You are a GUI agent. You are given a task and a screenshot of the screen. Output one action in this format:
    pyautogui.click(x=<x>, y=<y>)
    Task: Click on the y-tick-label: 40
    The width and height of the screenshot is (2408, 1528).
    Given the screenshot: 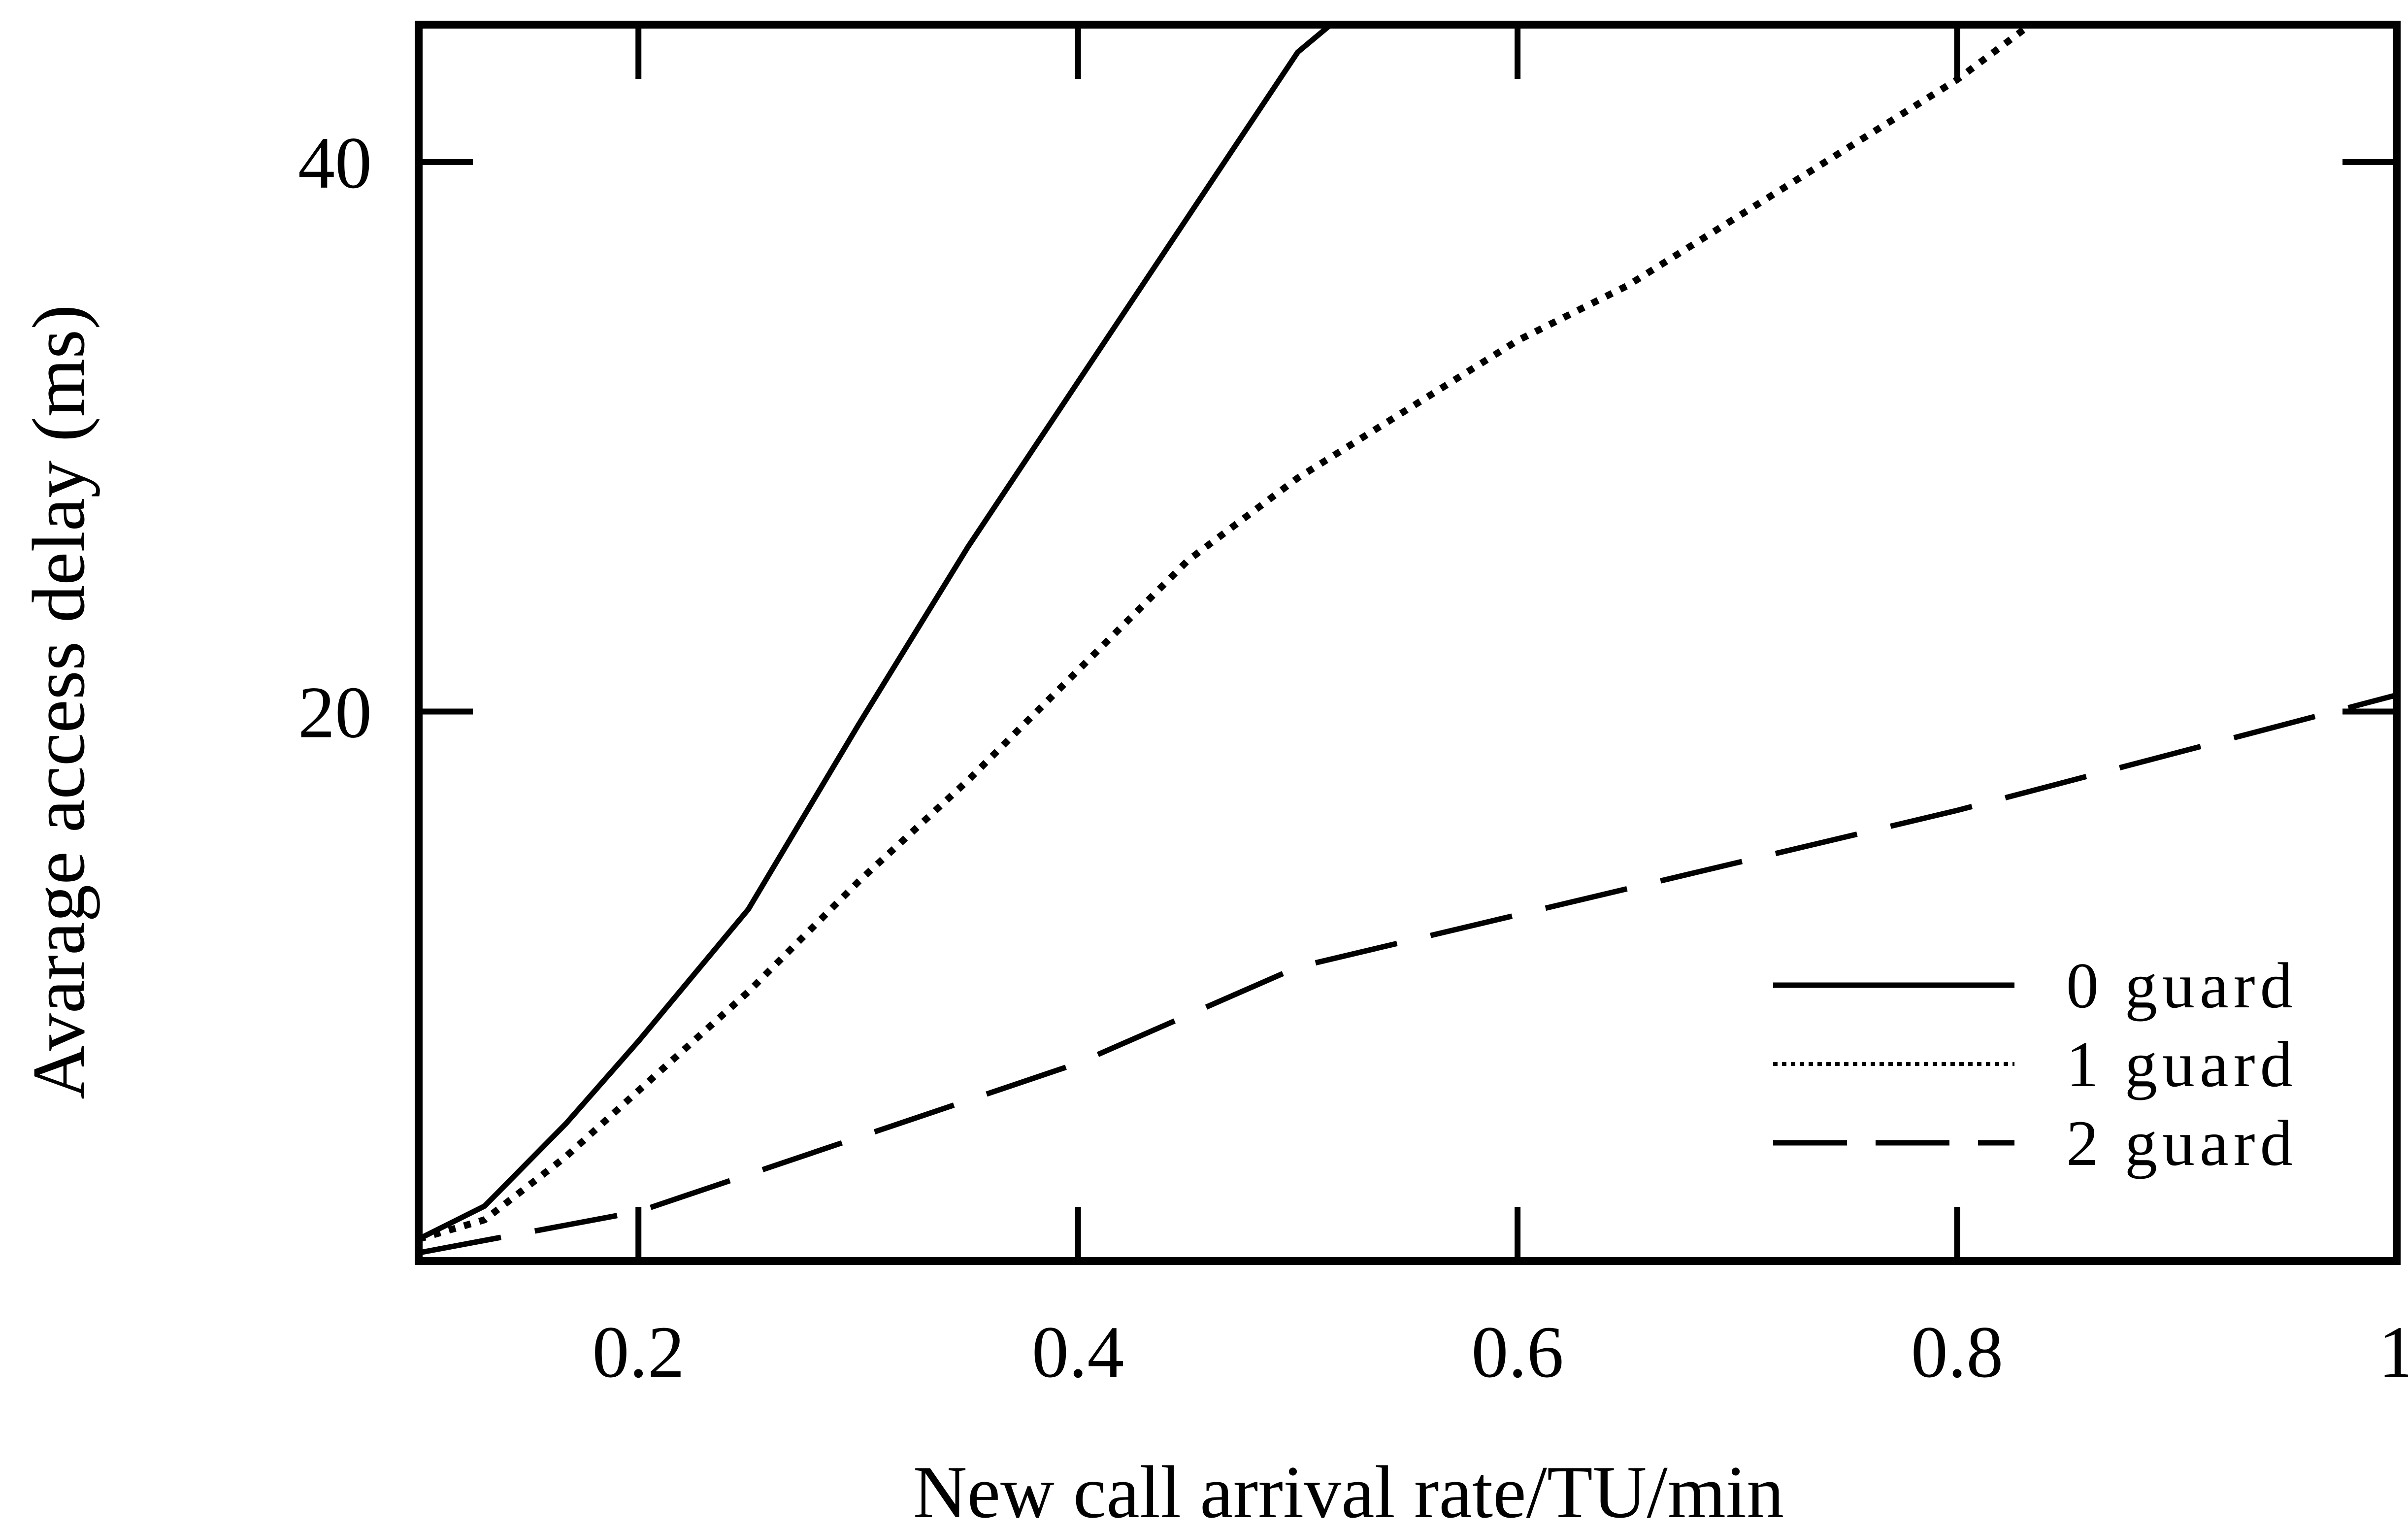 What is the action you would take?
    pyautogui.click(x=335, y=163)
    